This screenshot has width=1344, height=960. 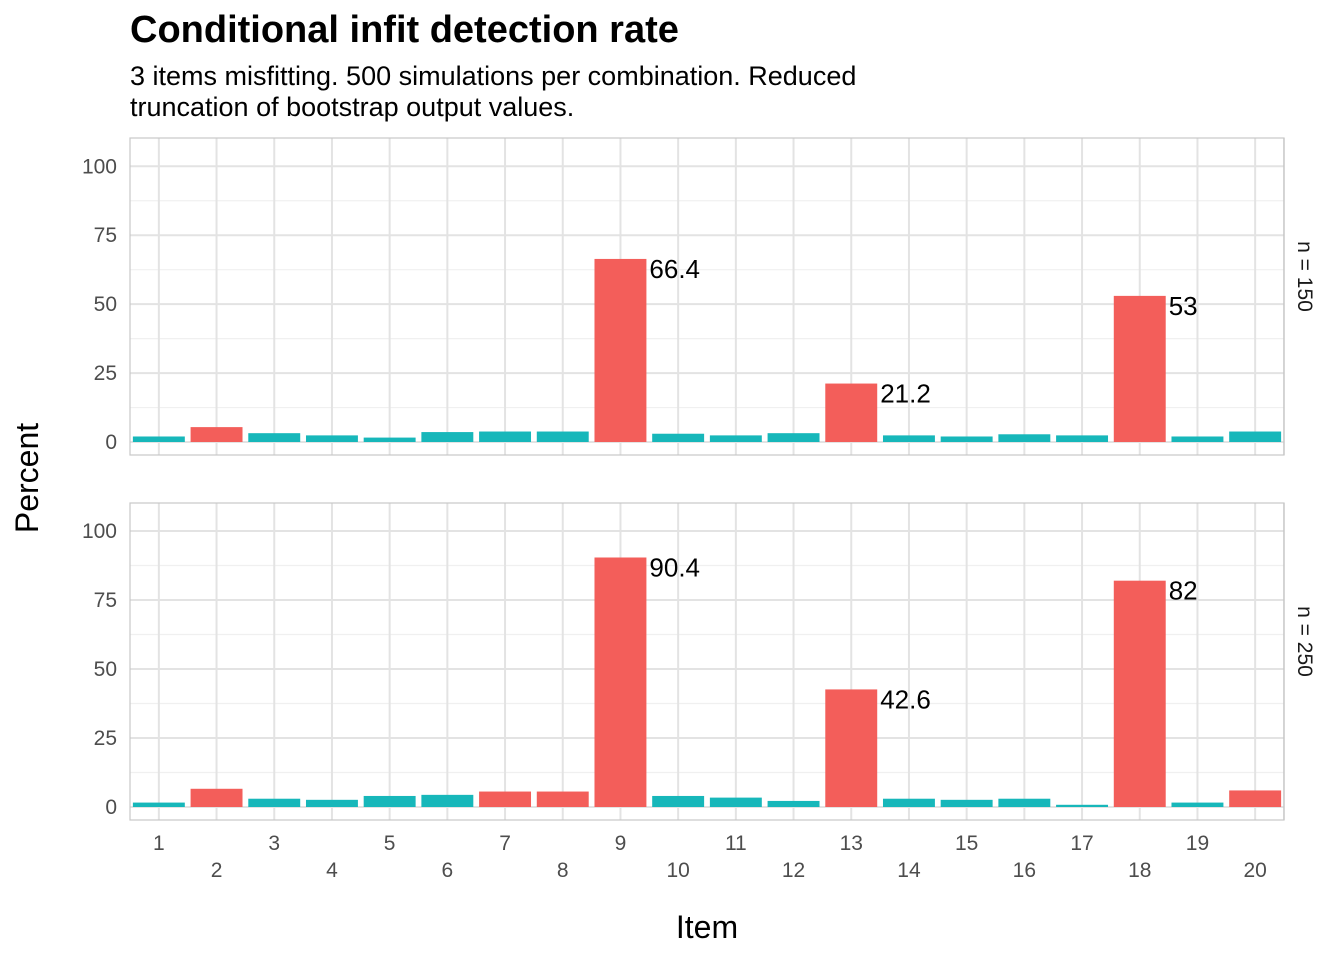 I want to click on data-label: 90.4, so click(x=674, y=567).